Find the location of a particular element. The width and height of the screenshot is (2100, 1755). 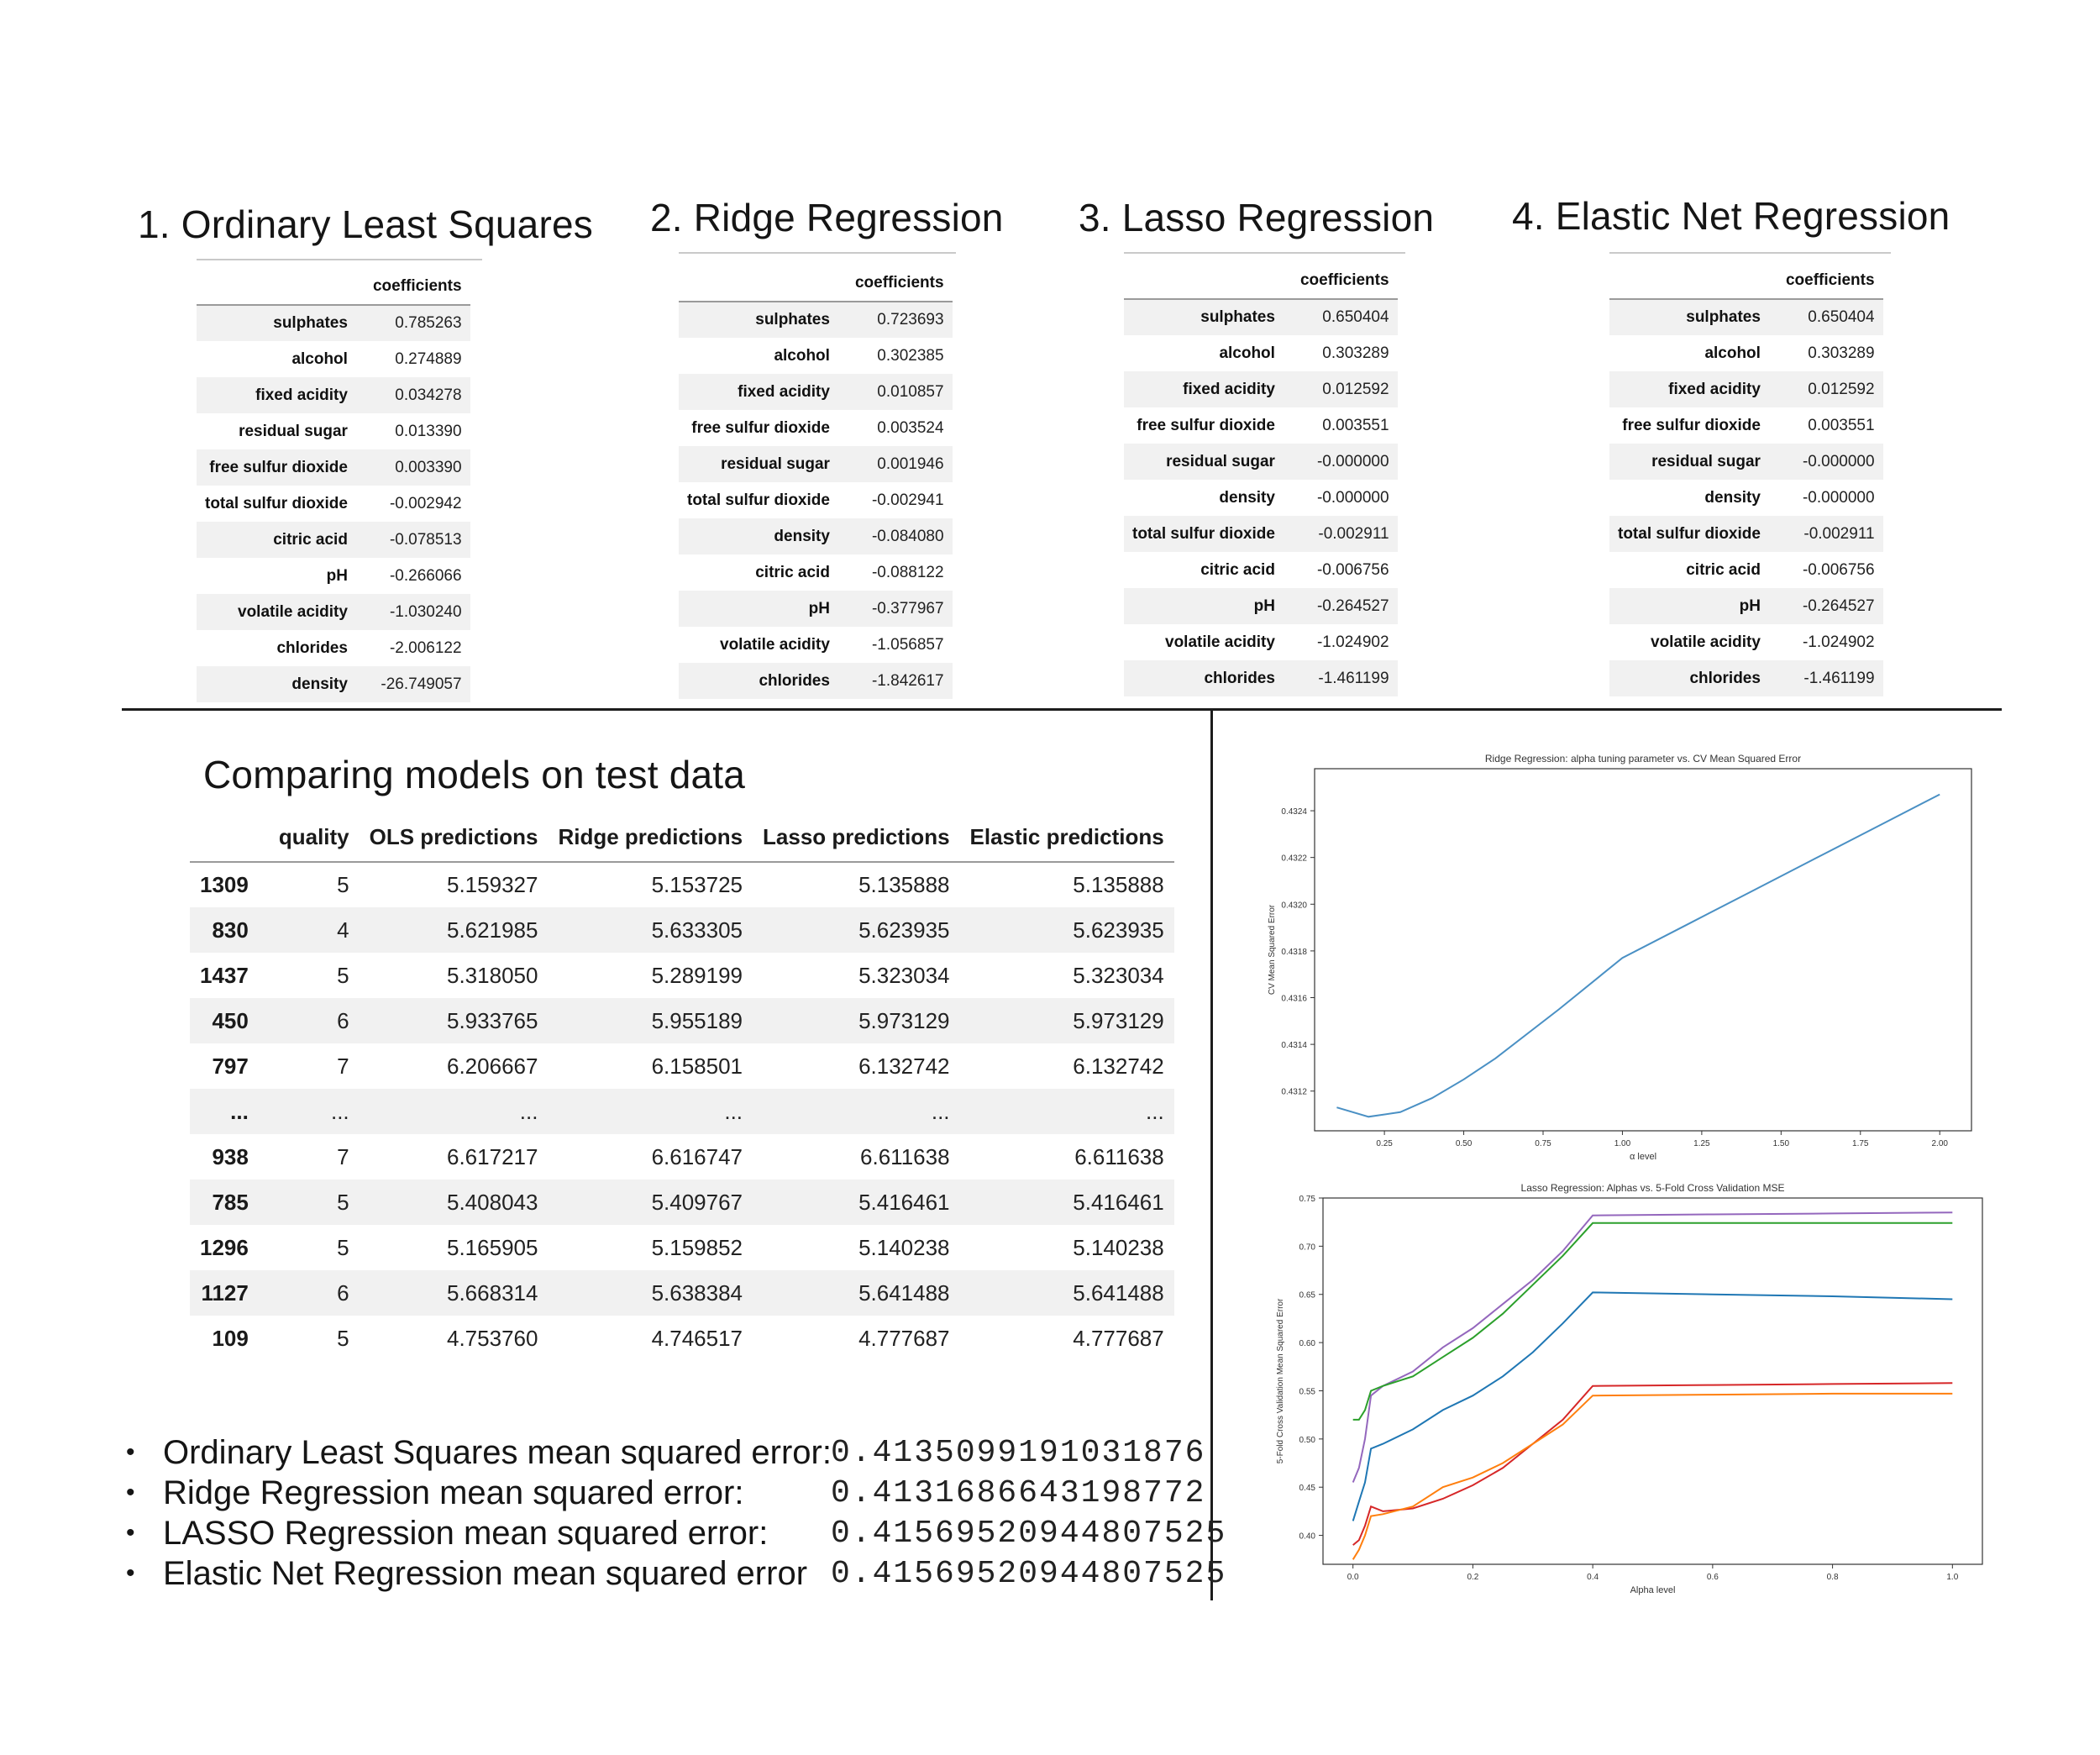

column-header: Ridge predictions is located at coordinates (650, 837).